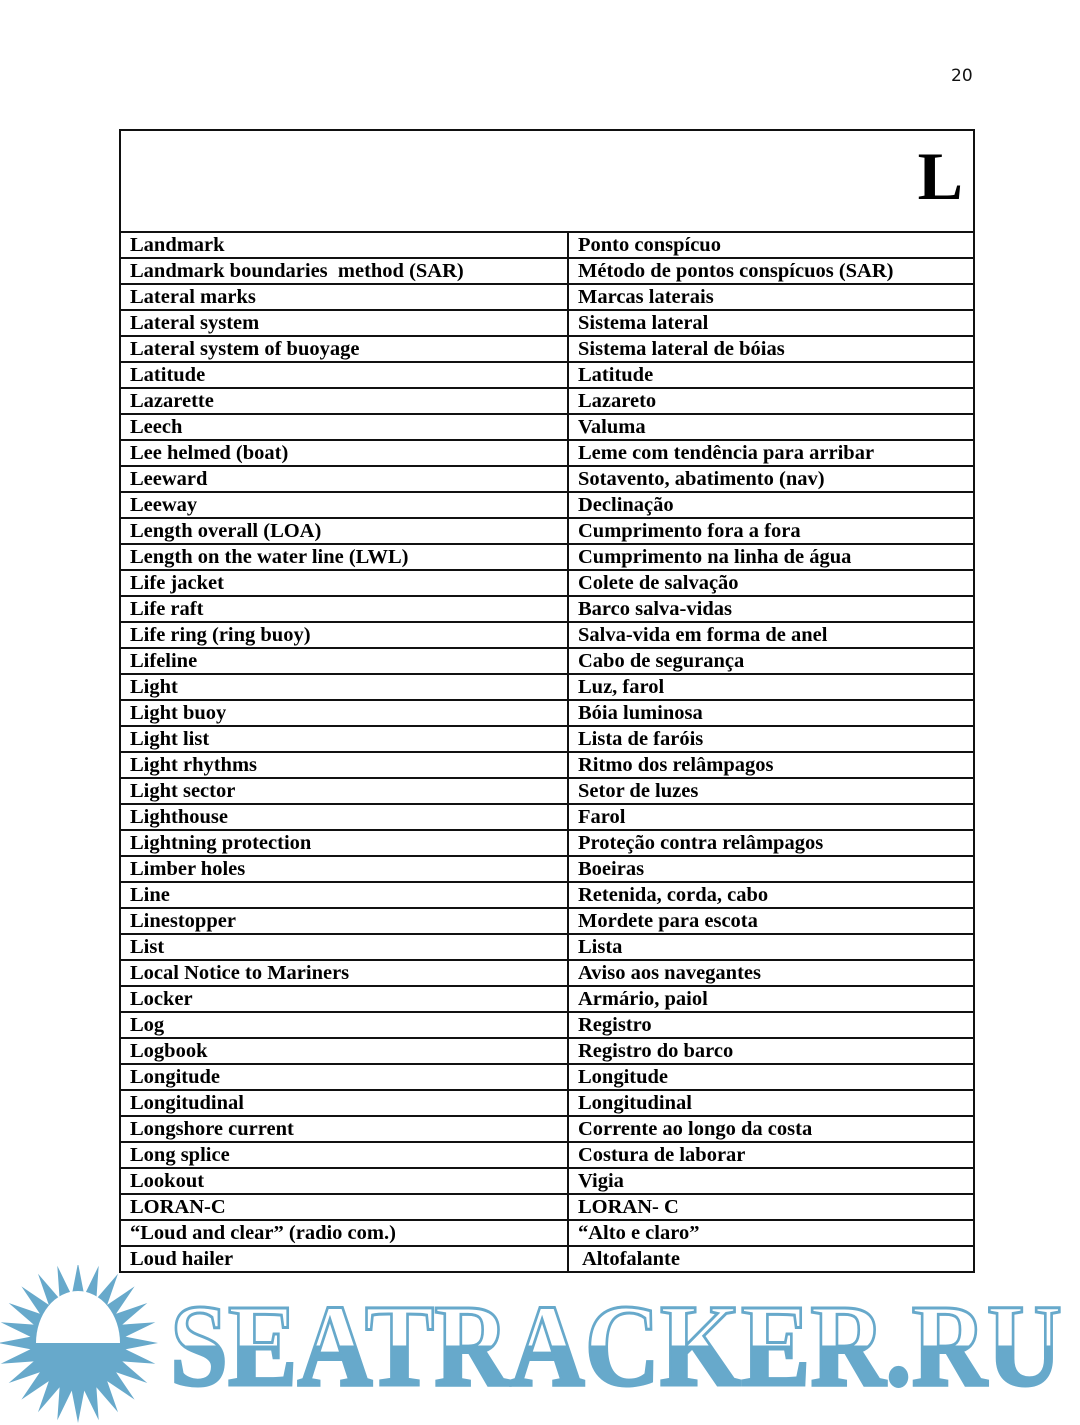  I want to click on english-term: Light, so click(345, 687).